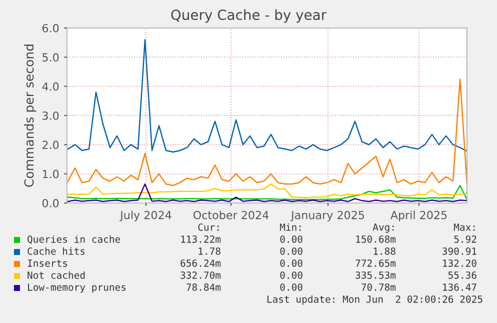  Describe the element at coordinates (200, 275) in the screenshot. I see `text: 332.70m` at that location.